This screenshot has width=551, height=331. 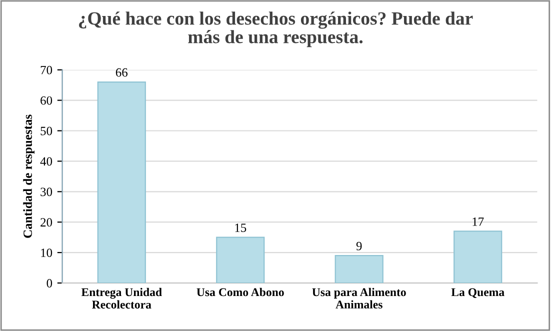 I want to click on y-tick-label: 50, so click(x=46, y=131).